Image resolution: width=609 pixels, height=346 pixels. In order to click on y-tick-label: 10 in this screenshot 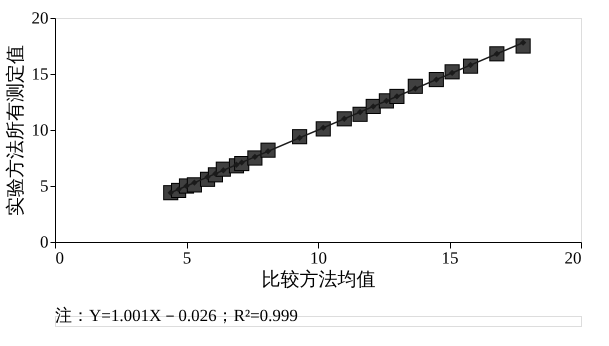, I will do `click(40, 130)`.